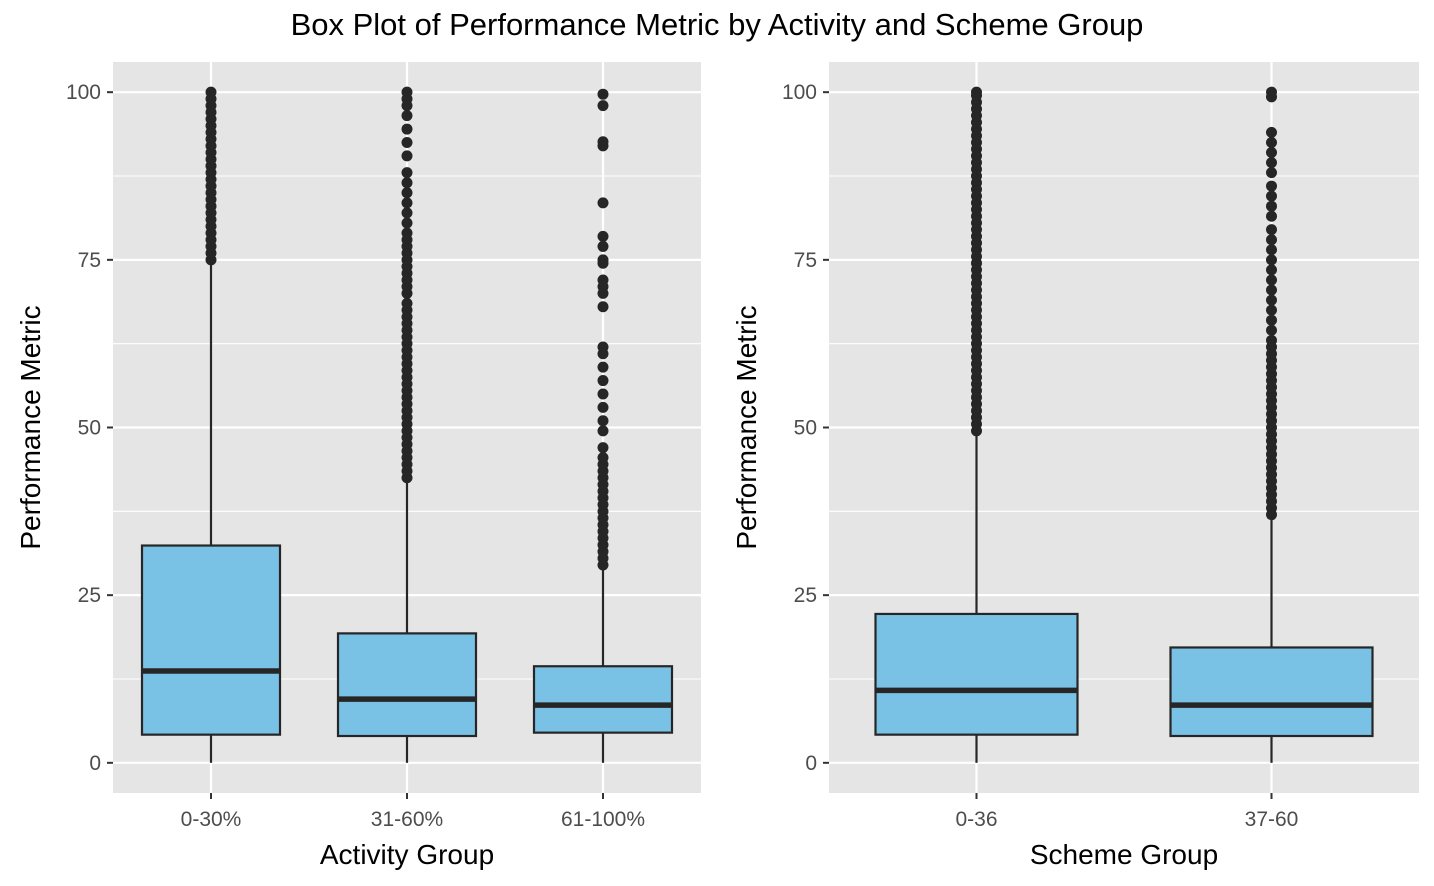 The width and height of the screenshot is (1434, 886). What do you see at coordinates (1124, 854) in the screenshot?
I see `x-axis-title: Scheme Group` at bounding box center [1124, 854].